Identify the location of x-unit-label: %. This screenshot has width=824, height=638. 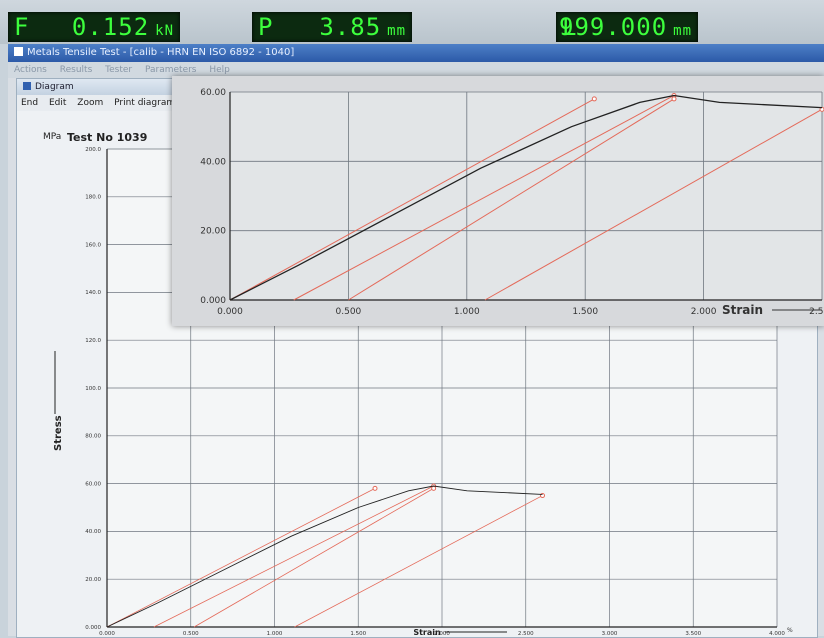
(790, 630).